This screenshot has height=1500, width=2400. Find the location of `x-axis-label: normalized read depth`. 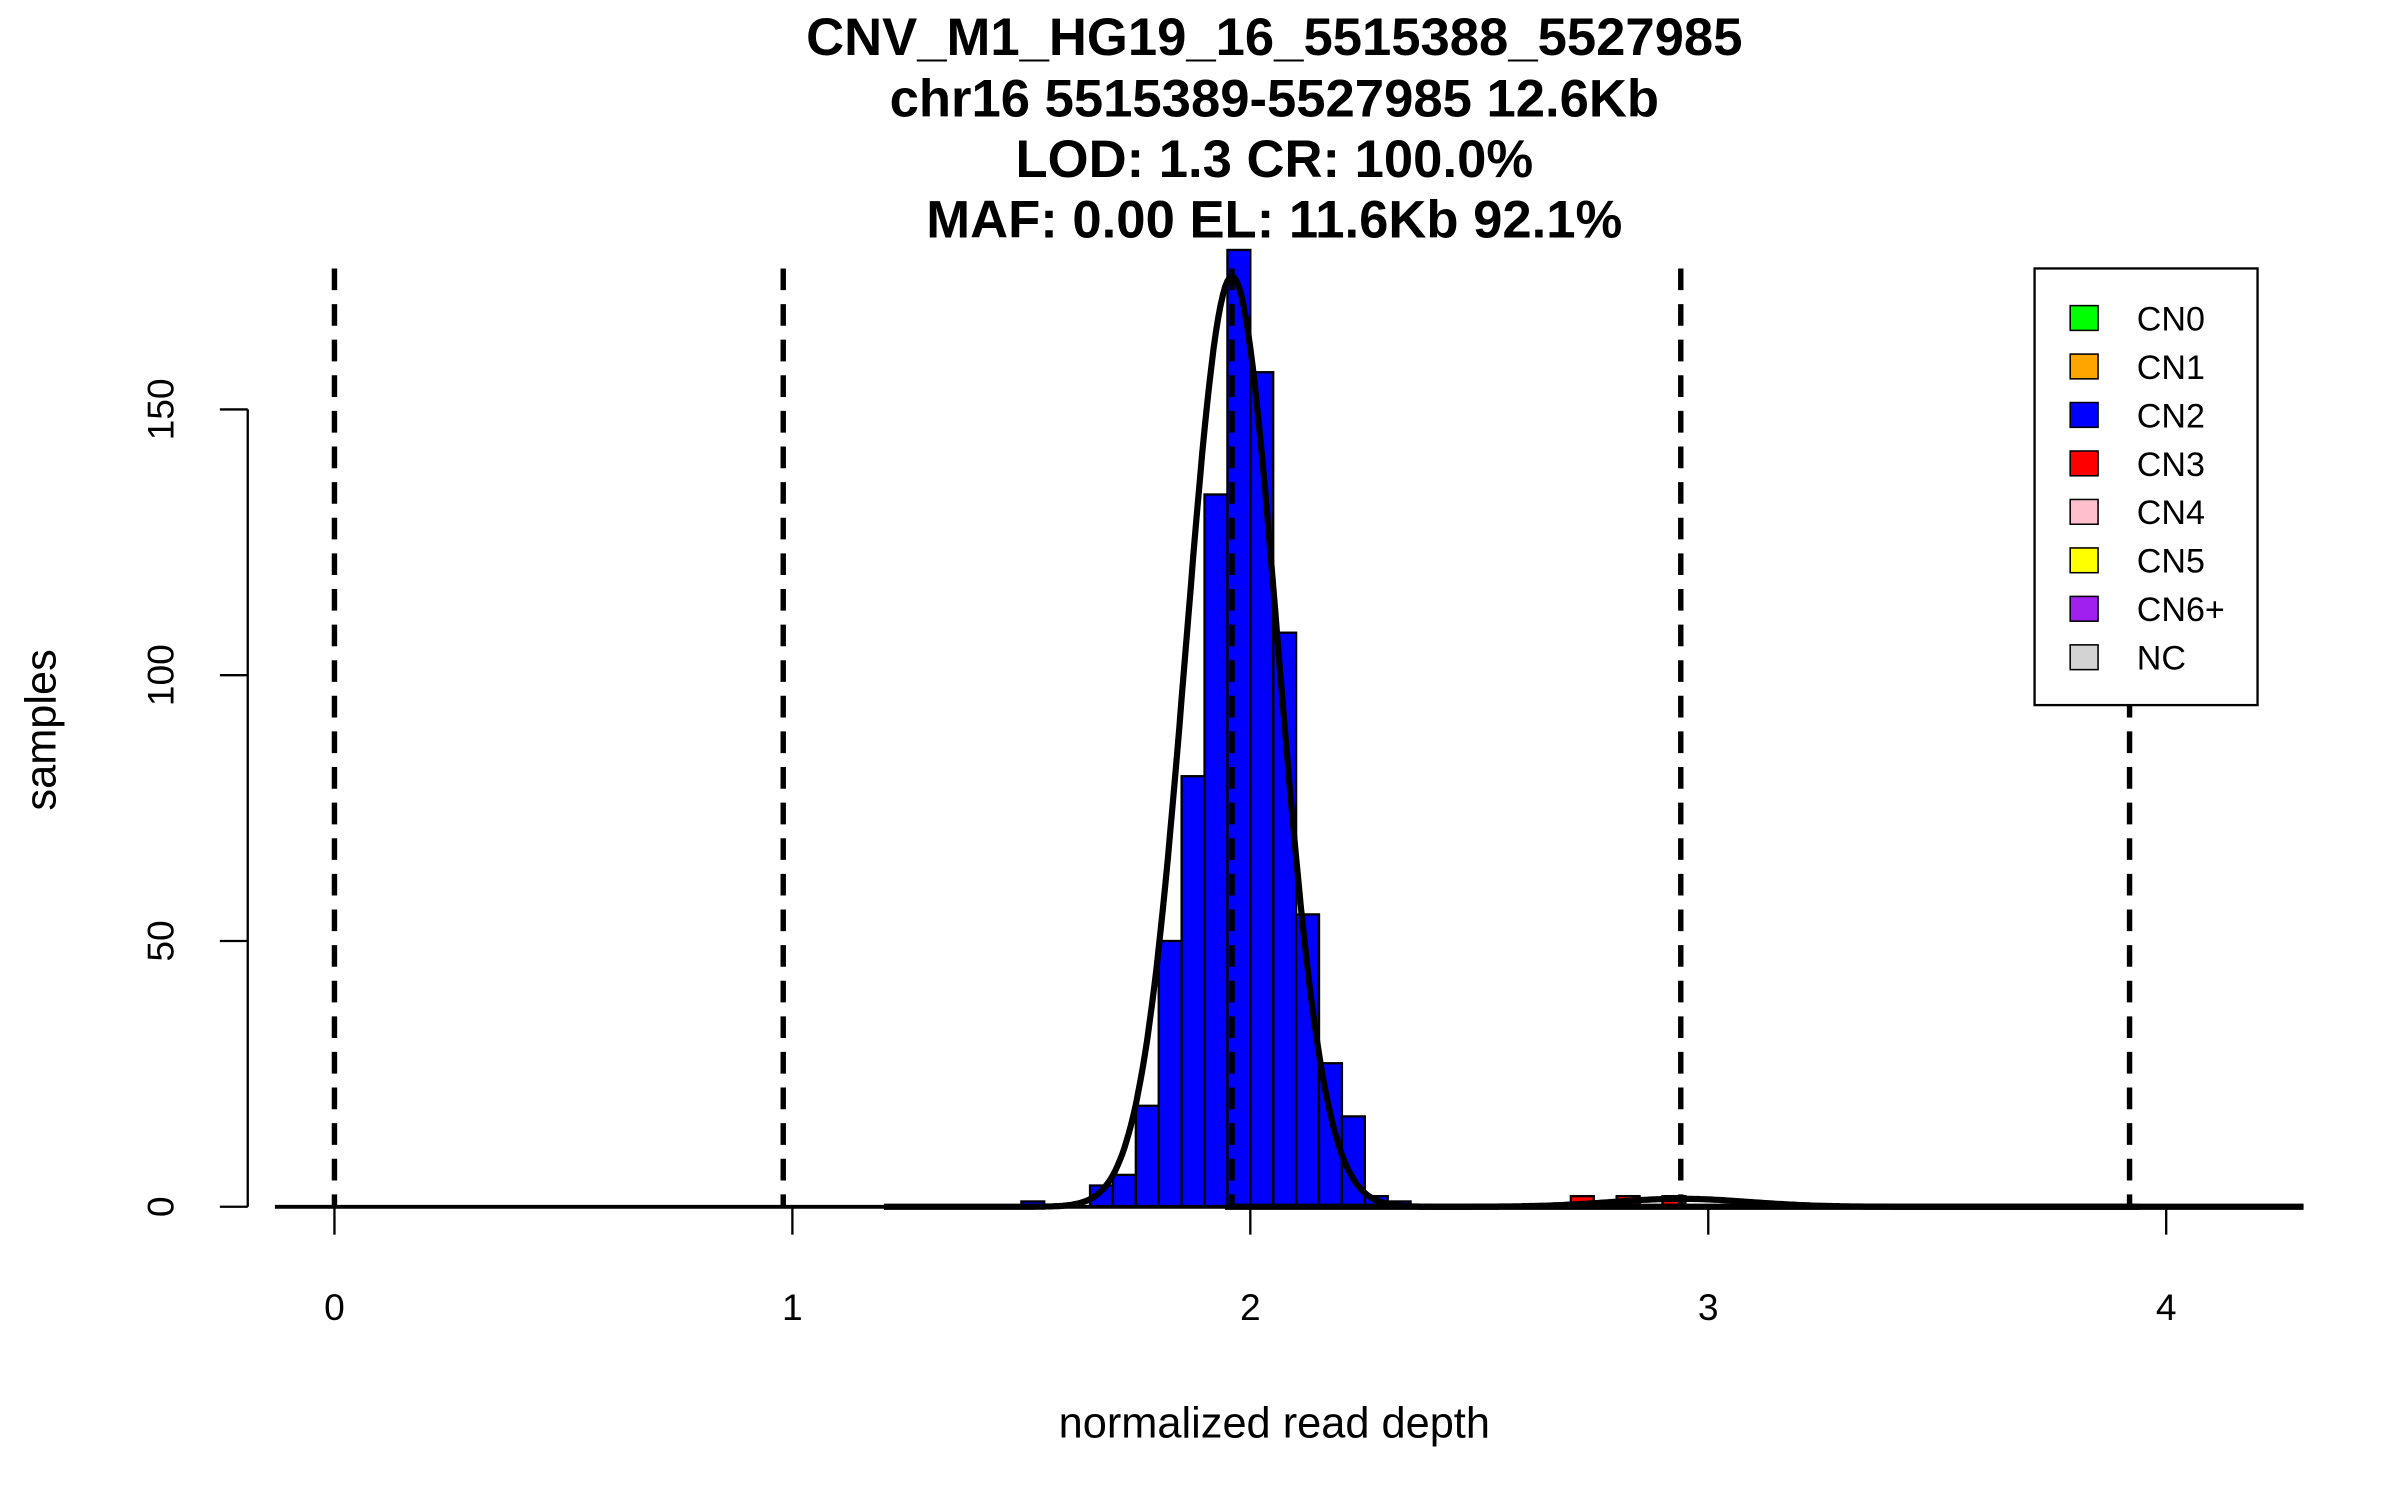

x-axis-label: normalized read depth is located at coordinates (1274, 1423).